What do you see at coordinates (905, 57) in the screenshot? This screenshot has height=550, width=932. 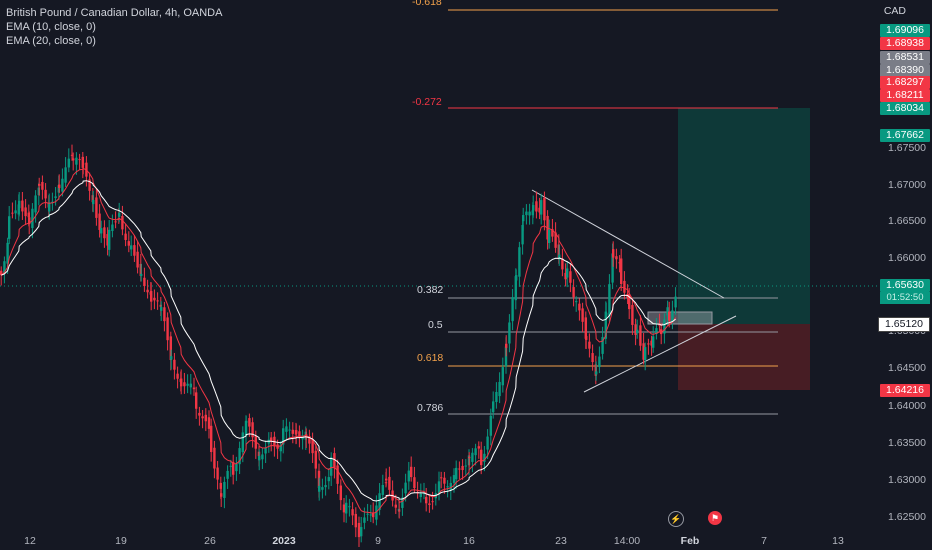 I see `price-tag: 1.68531` at bounding box center [905, 57].